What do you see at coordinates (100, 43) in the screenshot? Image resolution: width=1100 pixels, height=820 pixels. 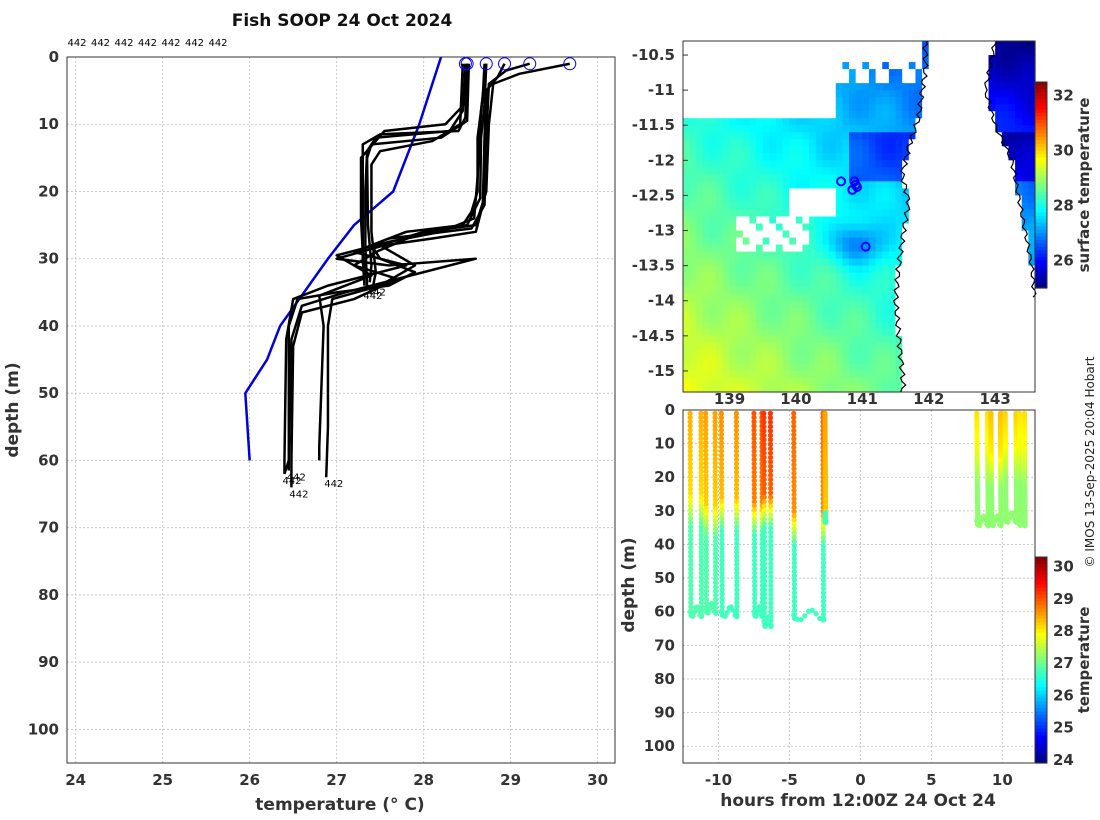 I see `header-cast-label: 442` at bounding box center [100, 43].